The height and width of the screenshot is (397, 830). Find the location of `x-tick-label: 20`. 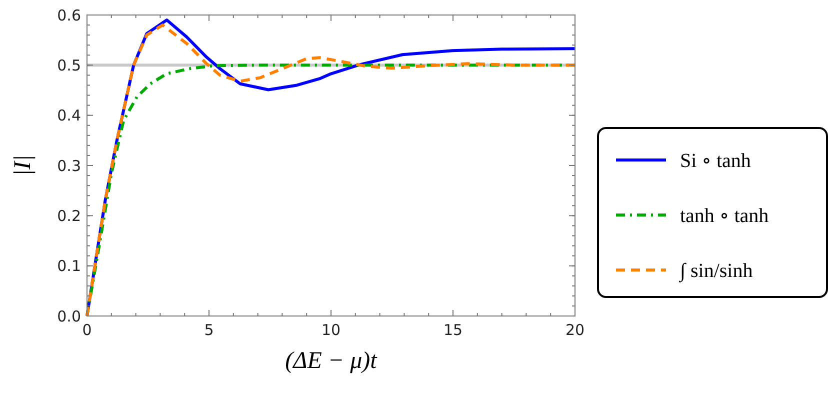

x-tick-label: 20 is located at coordinates (575, 330).